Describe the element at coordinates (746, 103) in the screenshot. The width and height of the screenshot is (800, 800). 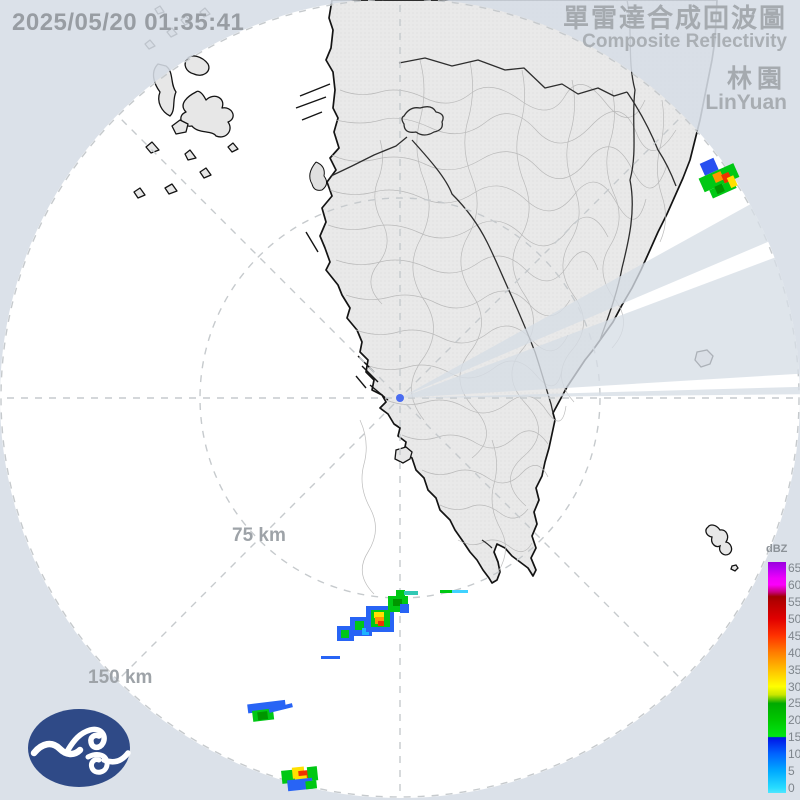
I see `station-name-en: LinYuan` at that location.